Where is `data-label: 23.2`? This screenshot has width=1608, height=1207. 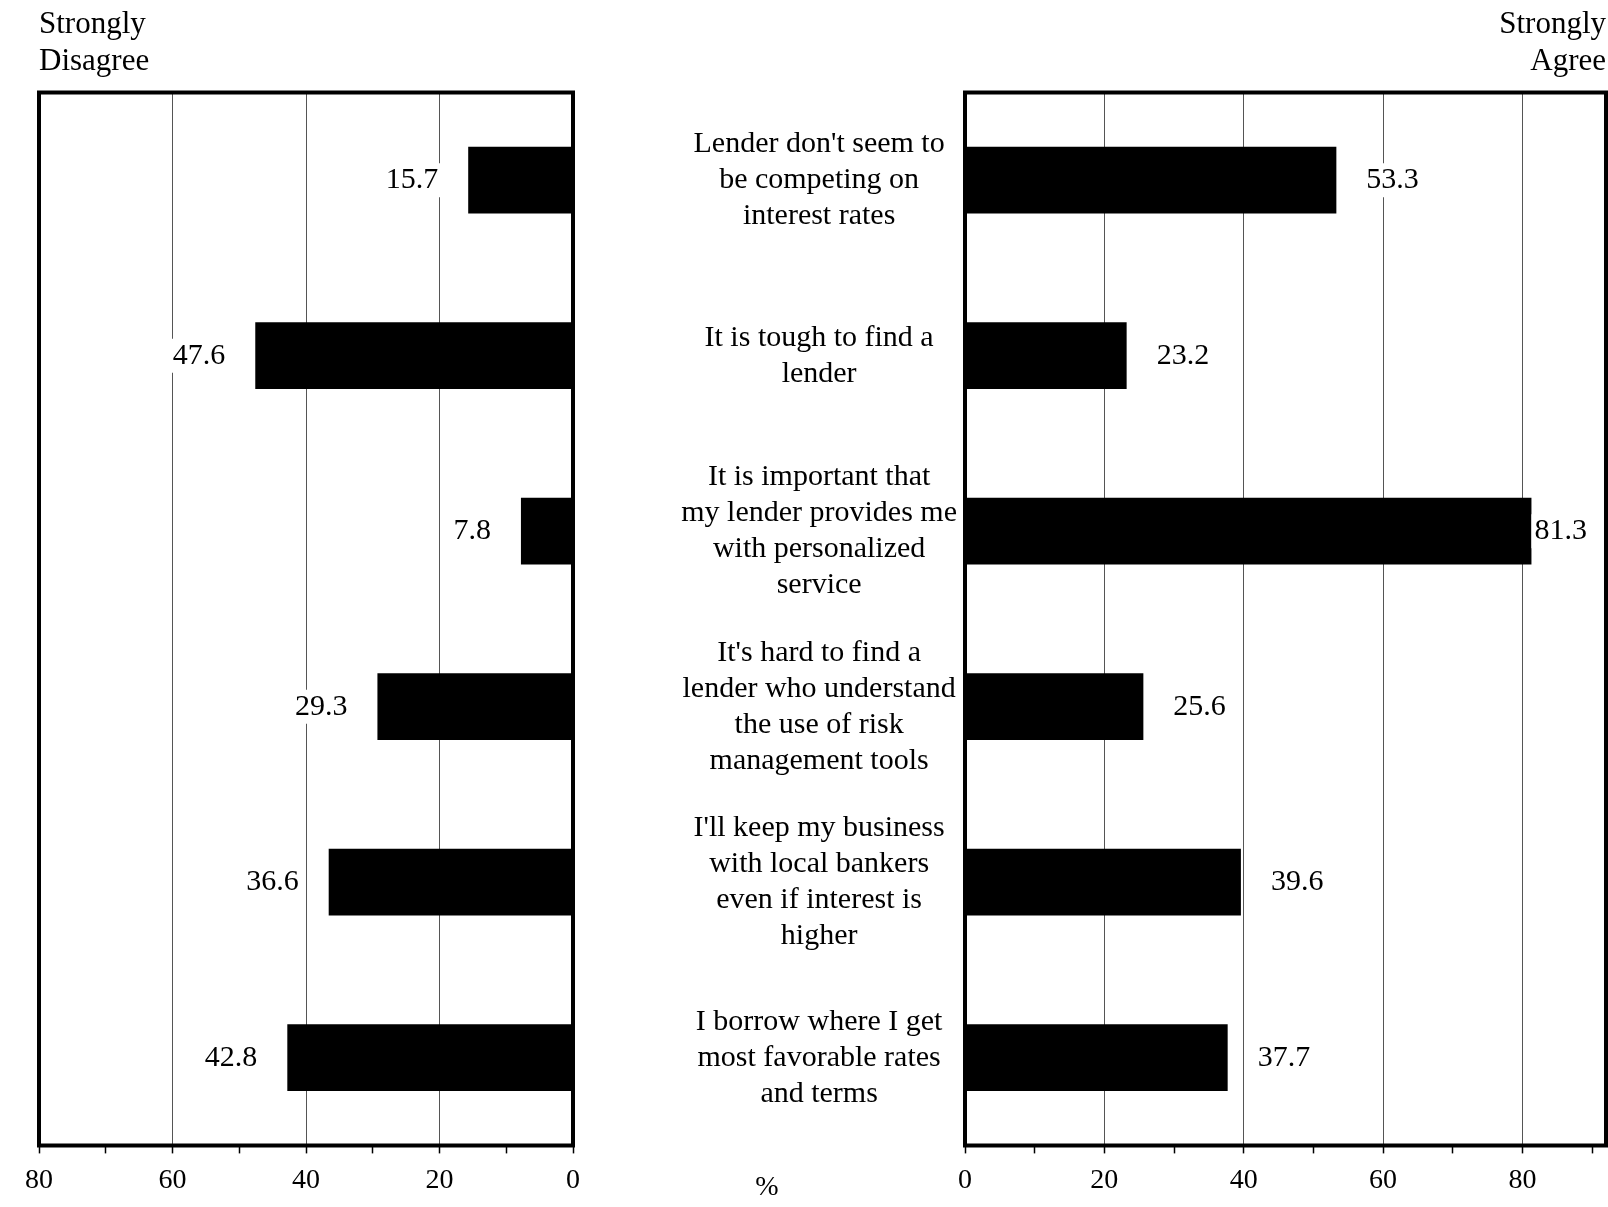
data-label: 23.2 is located at coordinates (1183, 353).